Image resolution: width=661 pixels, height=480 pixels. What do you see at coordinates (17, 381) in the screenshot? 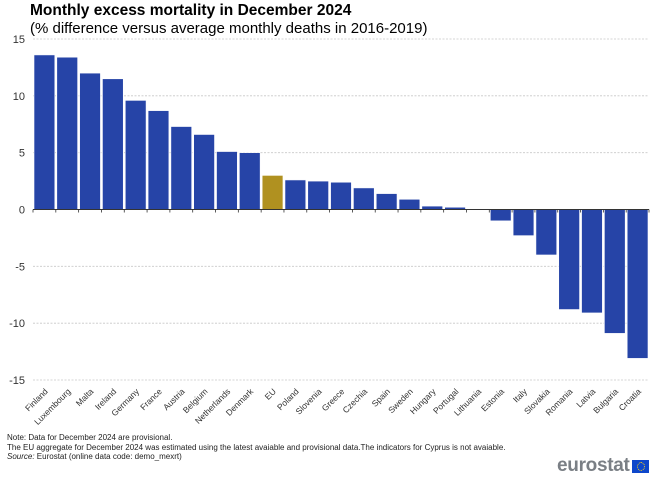
I see `y-tick-label: -15` at bounding box center [17, 381].